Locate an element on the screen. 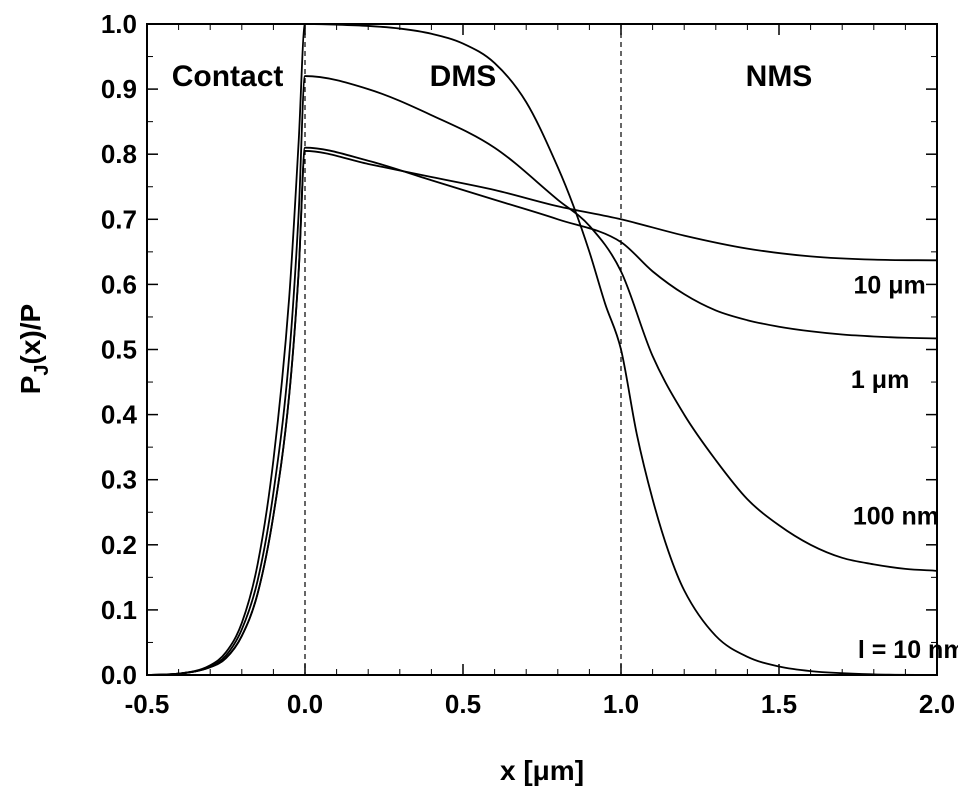 Image resolution: width=958 pixels, height=787 pixels. y-tick-label: 0.1 is located at coordinates (119, 610).